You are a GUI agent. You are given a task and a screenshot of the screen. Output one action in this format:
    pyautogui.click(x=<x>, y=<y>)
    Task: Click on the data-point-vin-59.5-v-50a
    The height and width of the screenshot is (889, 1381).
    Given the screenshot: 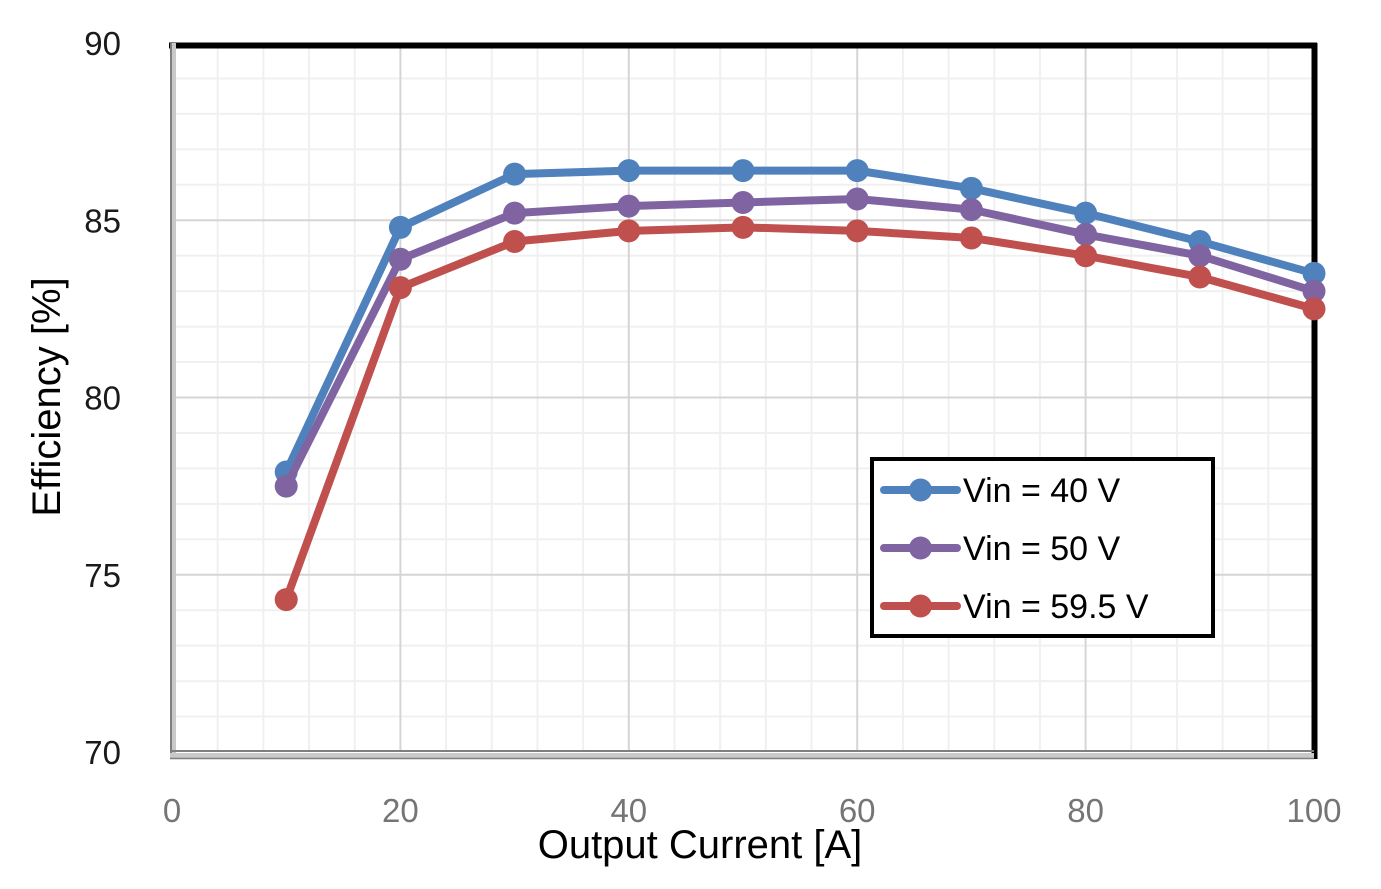 What is the action you would take?
    pyautogui.click(x=743, y=227)
    